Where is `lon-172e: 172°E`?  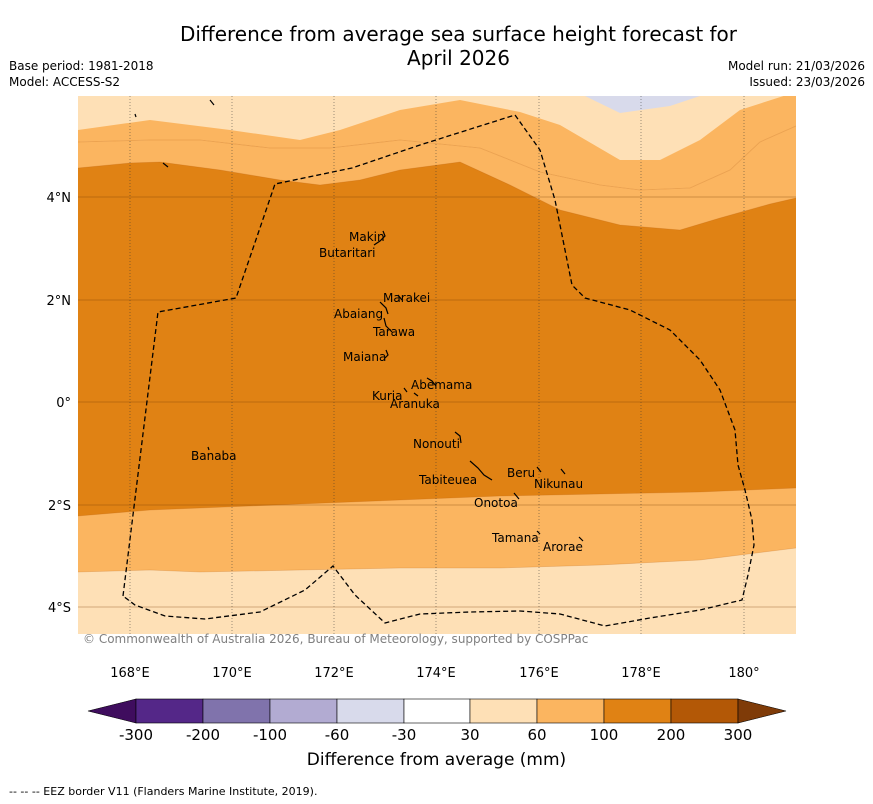
lon-172e: 172°E is located at coordinates (334, 673).